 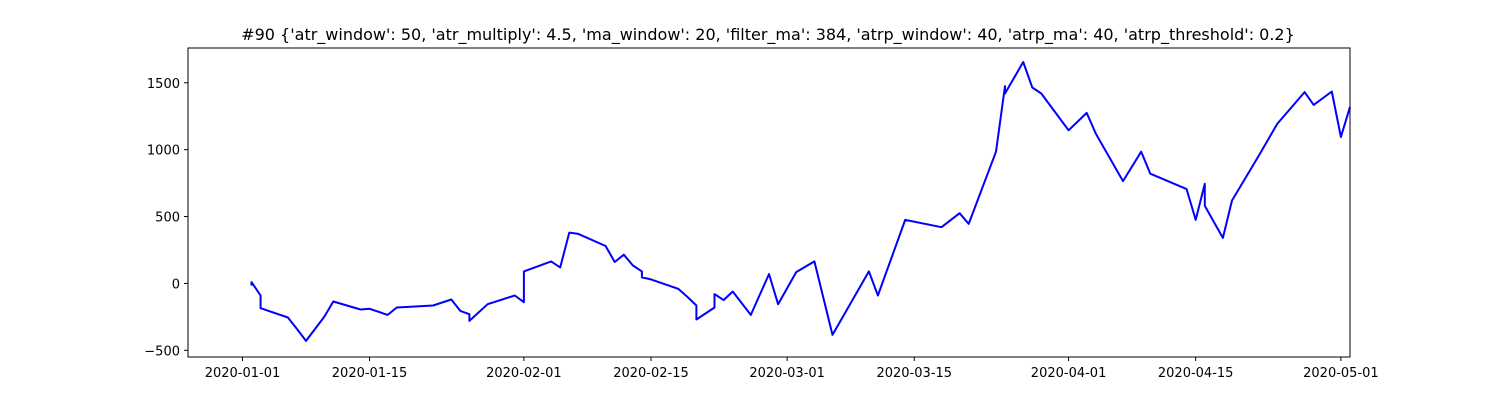 What do you see at coordinates (1196, 373) in the screenshot?
I see `x-tick-label: 2020-04-15` at bounding box center [1196, 373].